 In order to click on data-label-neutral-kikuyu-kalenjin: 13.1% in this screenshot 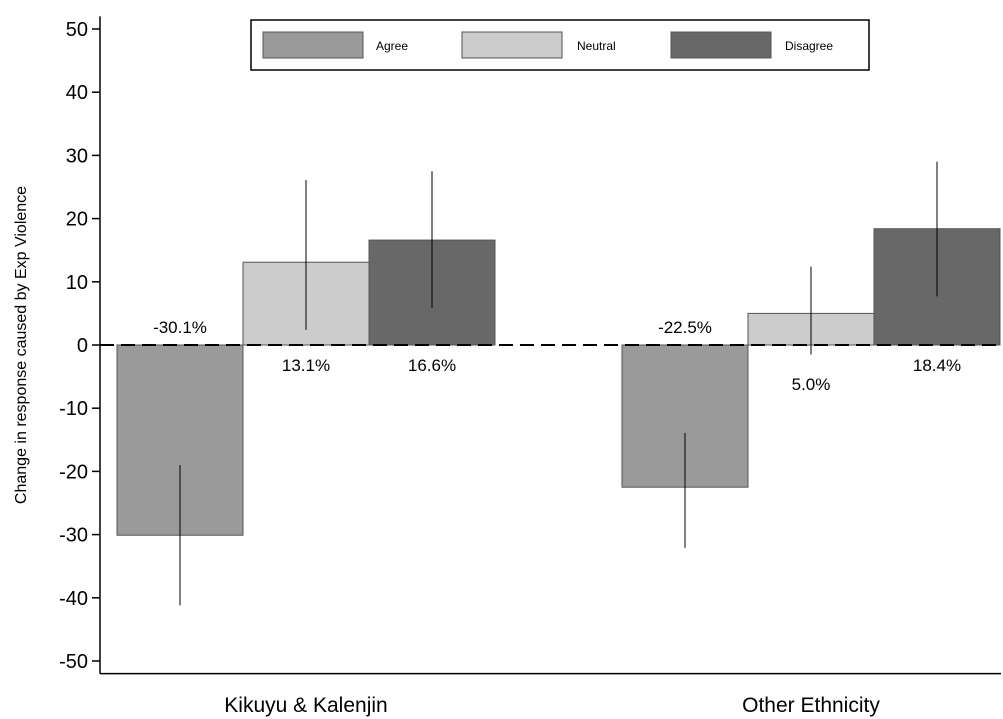, I will do `click(306, 365)`.